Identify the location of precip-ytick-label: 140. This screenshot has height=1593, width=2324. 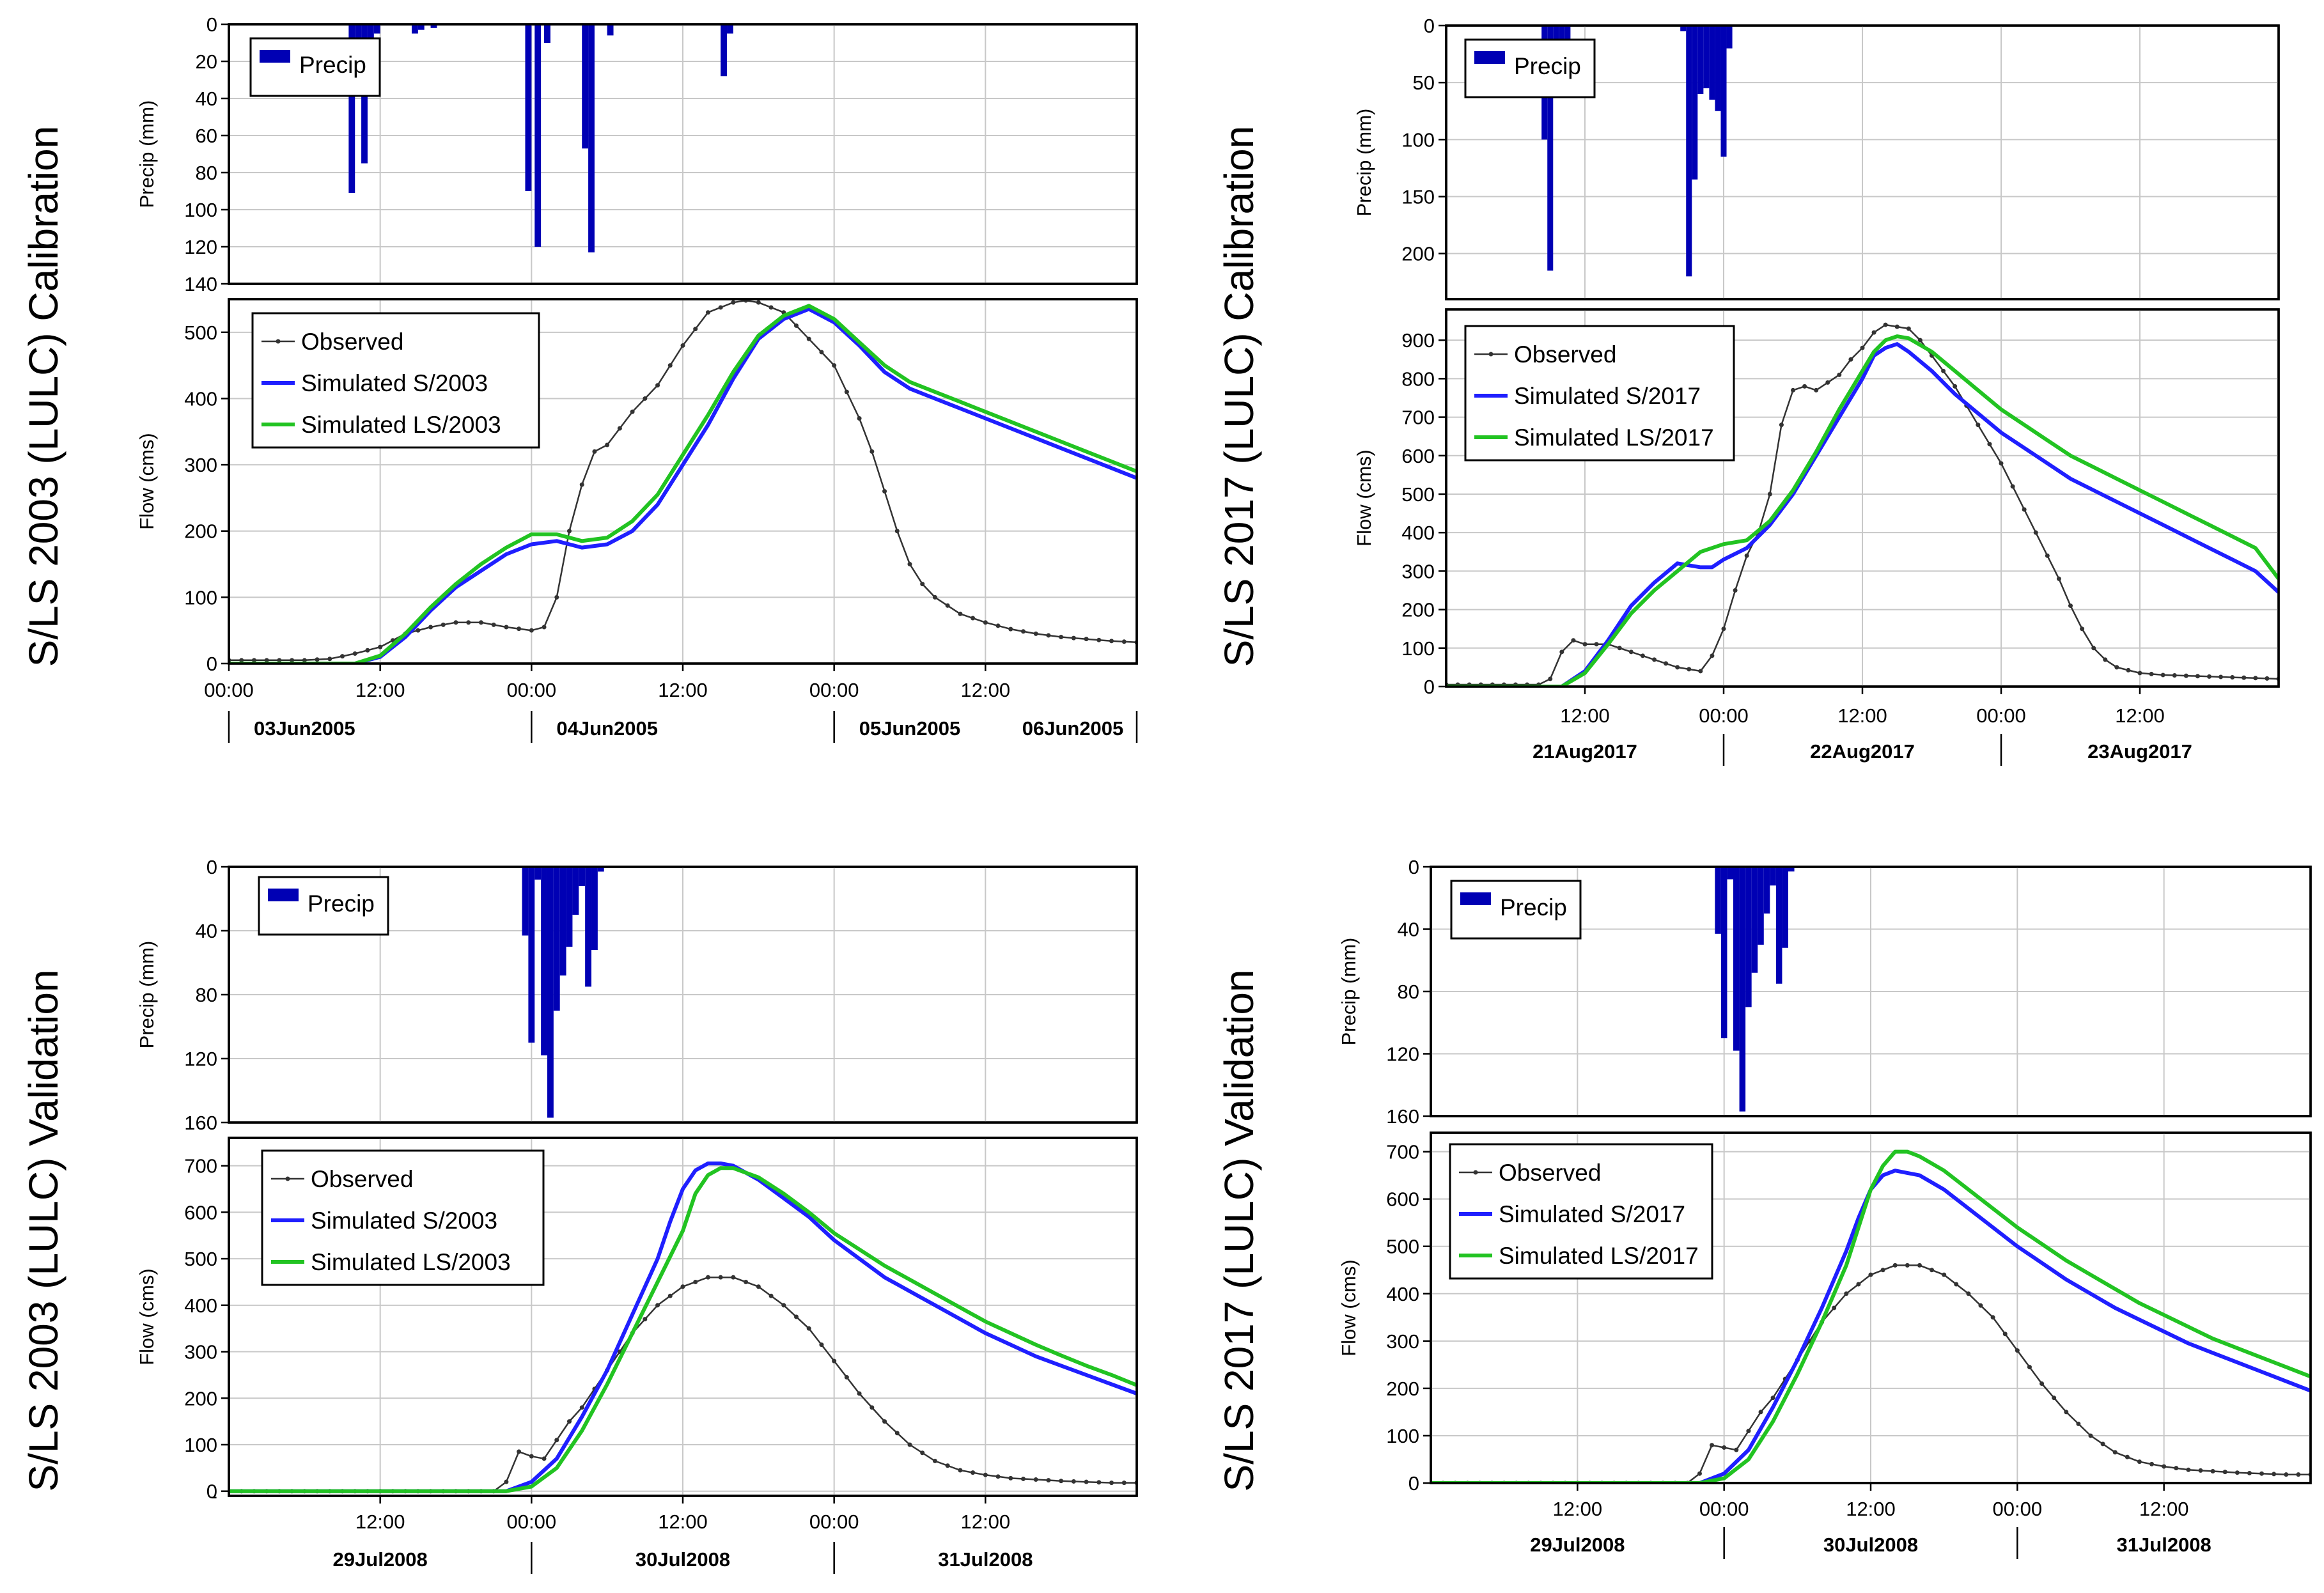
(200, 284).